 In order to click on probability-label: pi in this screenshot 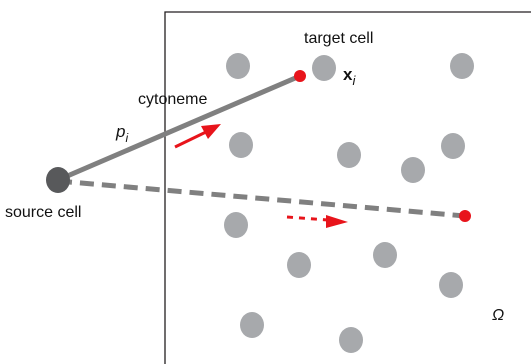, I will do `click(121, 133)`.